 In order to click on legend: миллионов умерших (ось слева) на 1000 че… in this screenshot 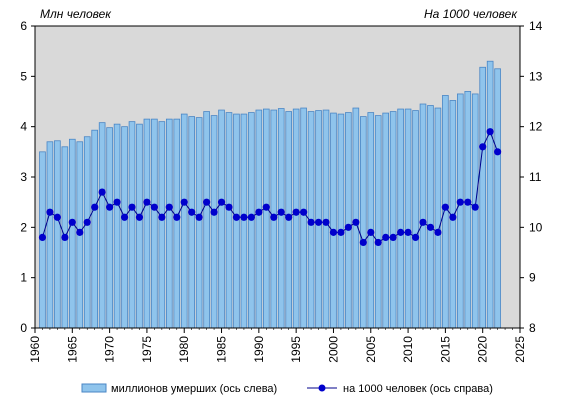, I will do `click(287, 389)`.